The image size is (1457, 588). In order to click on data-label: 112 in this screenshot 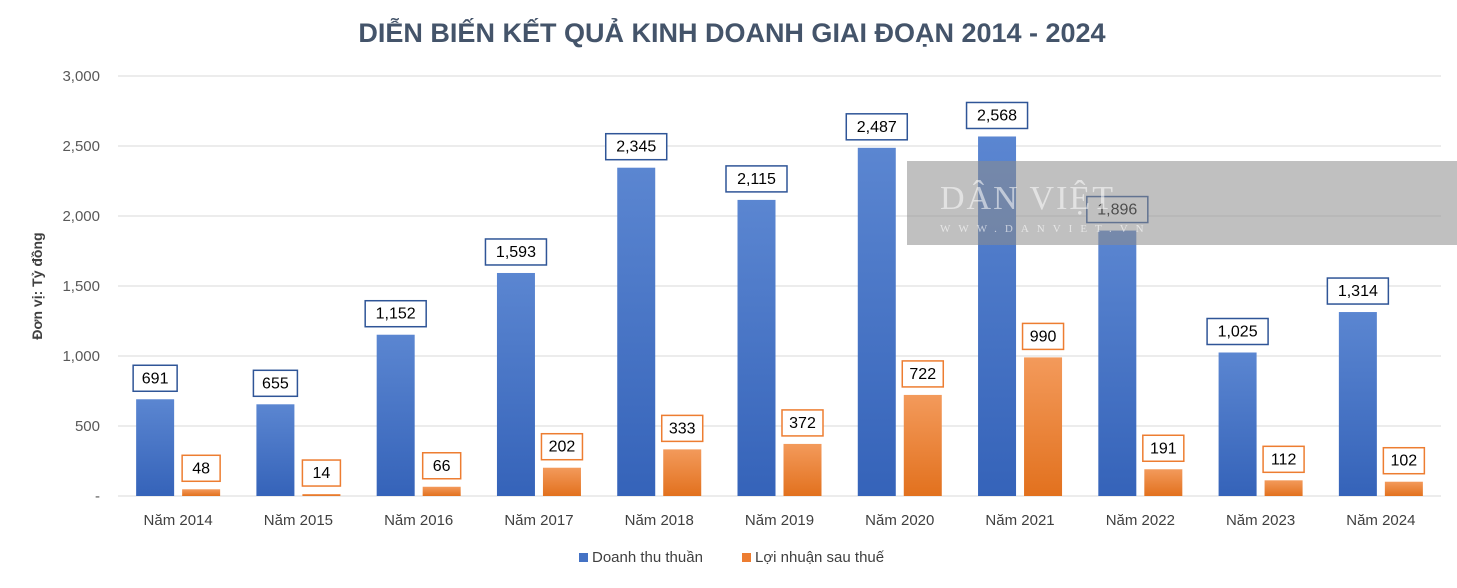, I will do `click(1284, 459)`.